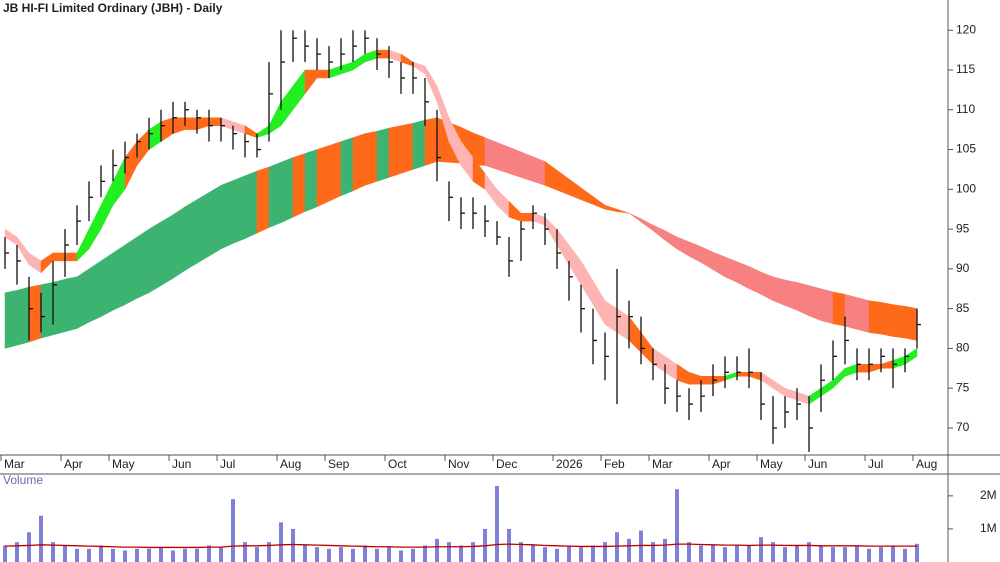 The height and width of the screenshot is (562, 1000). What do you see at coordinates (458, 464) in the screenshot?
I see `x-tick-label: Nov` at bounding box center [458, 464].